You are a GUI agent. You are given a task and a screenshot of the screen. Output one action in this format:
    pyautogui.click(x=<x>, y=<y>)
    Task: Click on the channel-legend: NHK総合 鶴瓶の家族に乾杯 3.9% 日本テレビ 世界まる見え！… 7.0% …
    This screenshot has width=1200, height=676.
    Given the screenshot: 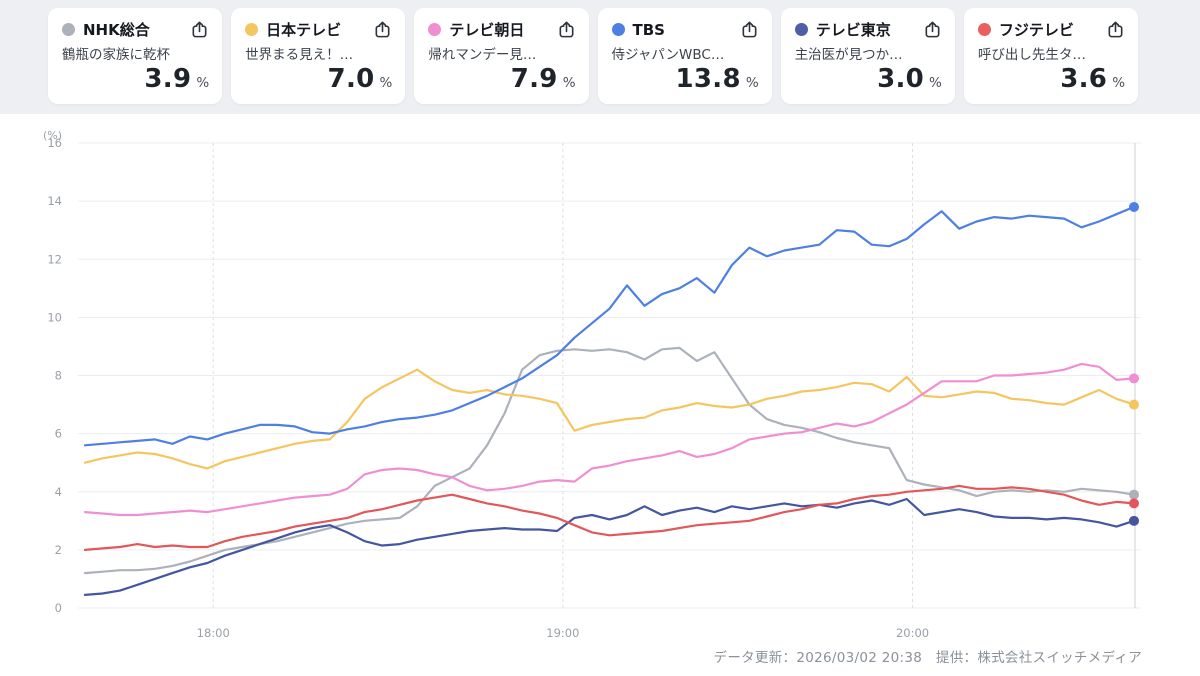 What is the action you would take?
    pyautogui.click(x=593, y=56)
    